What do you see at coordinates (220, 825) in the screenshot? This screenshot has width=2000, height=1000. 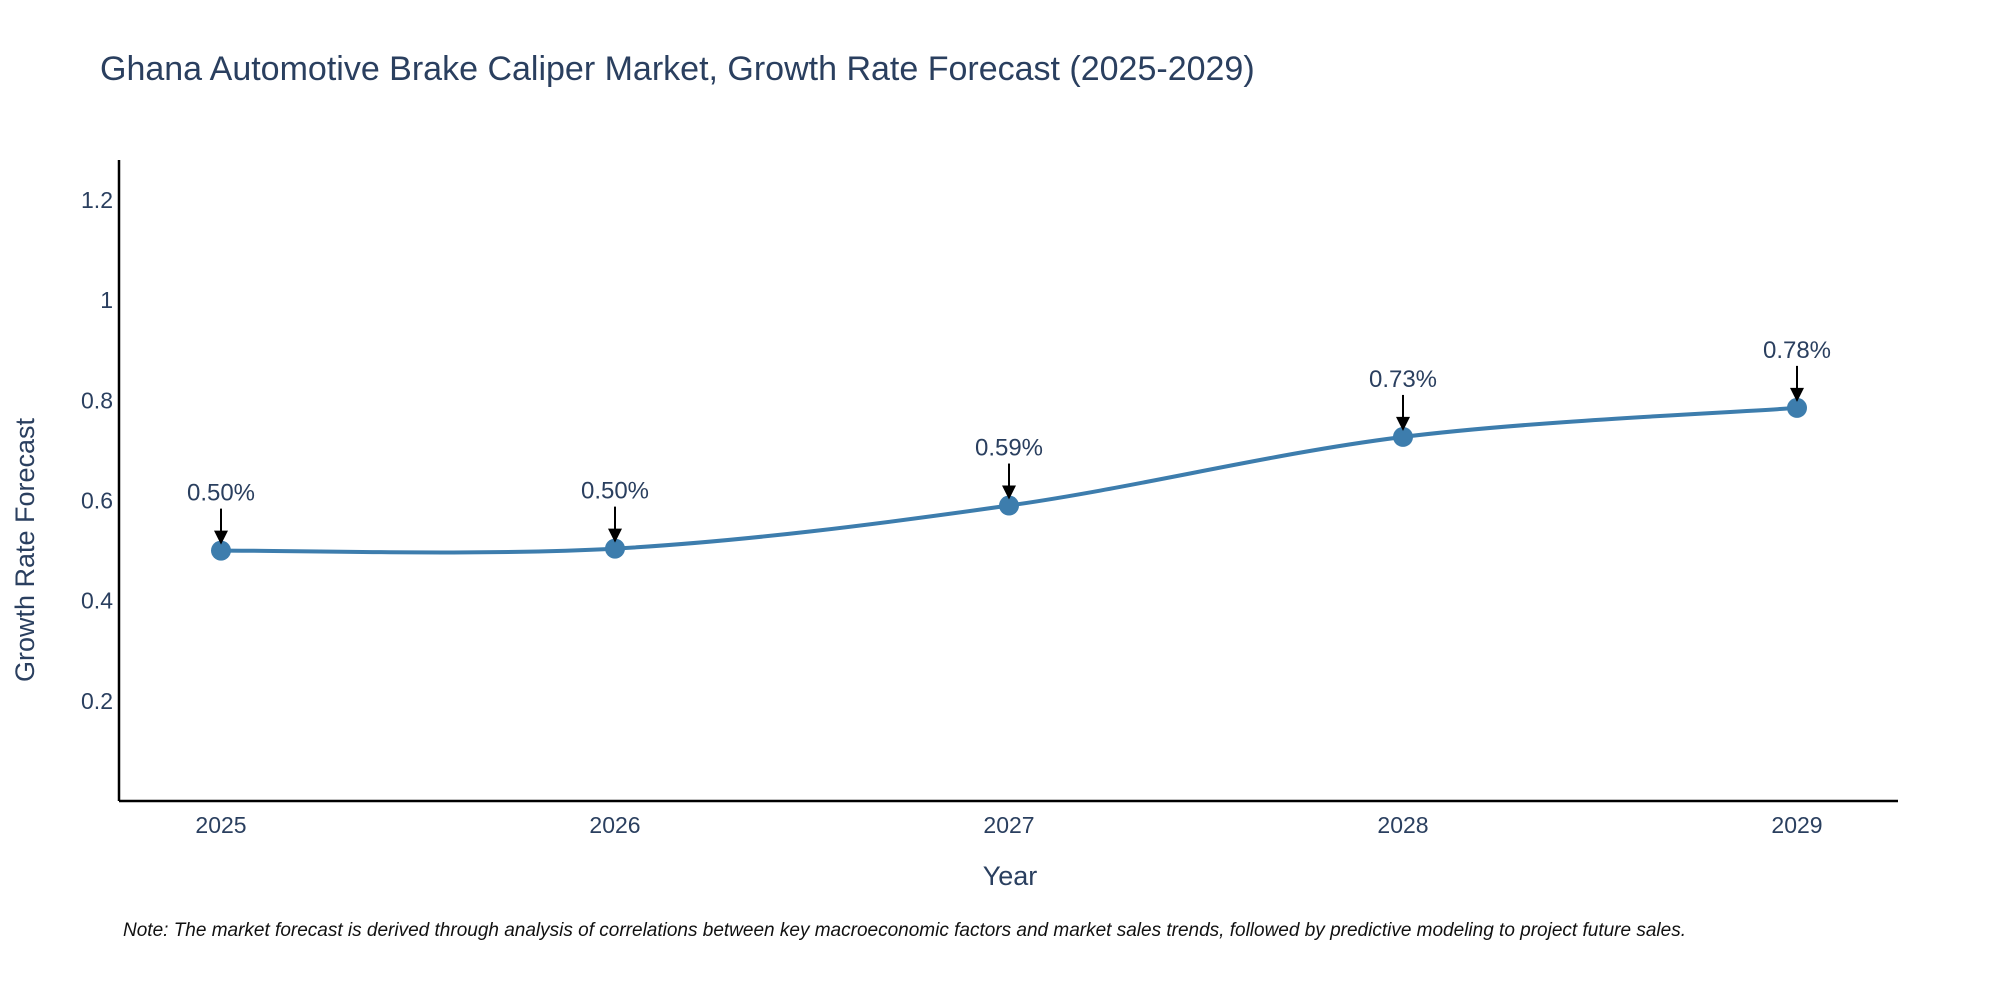 I see `x-tick-label: 2025` at bounding box center [220, 825].